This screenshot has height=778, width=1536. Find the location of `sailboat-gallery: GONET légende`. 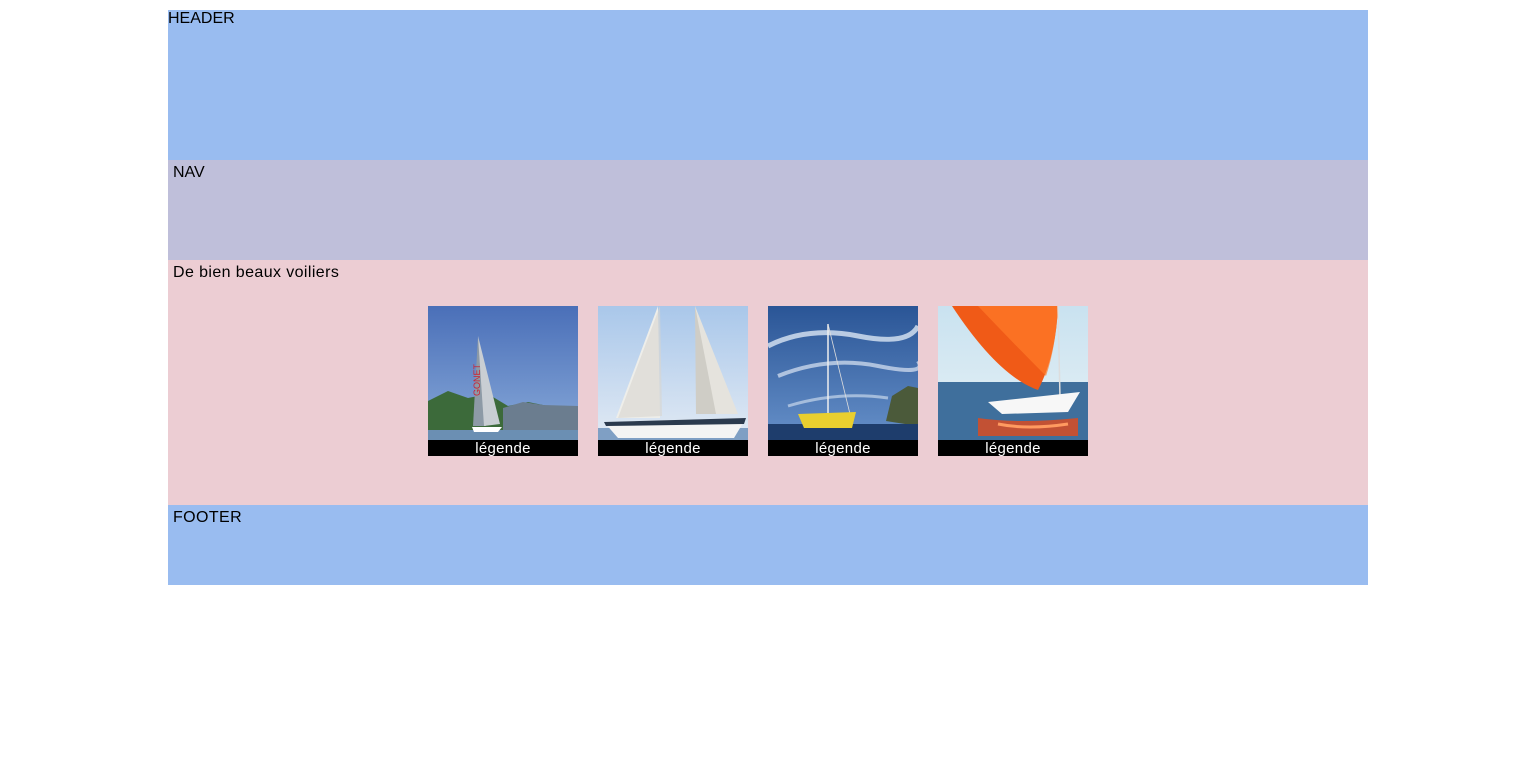

sailboat-gallery: GONET légende is located at coordinates (758, 381).